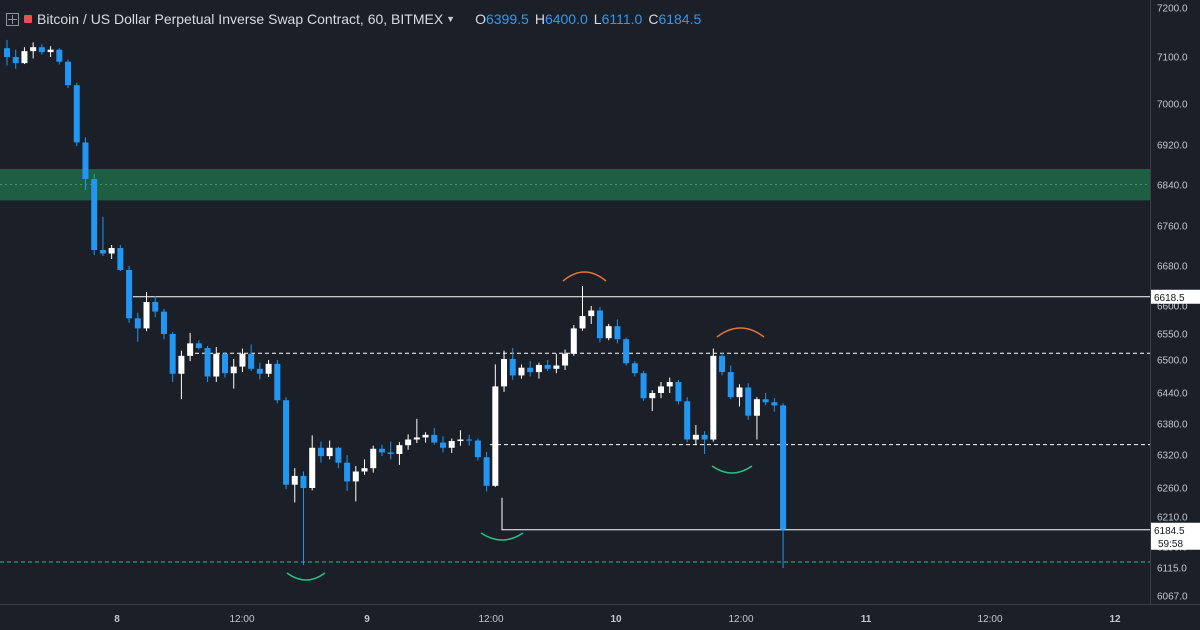  What do you see at coordinates (451, 19) in the screenshot?
I see `chevron-down-icon: ▼` at bounding box center [451, 19].